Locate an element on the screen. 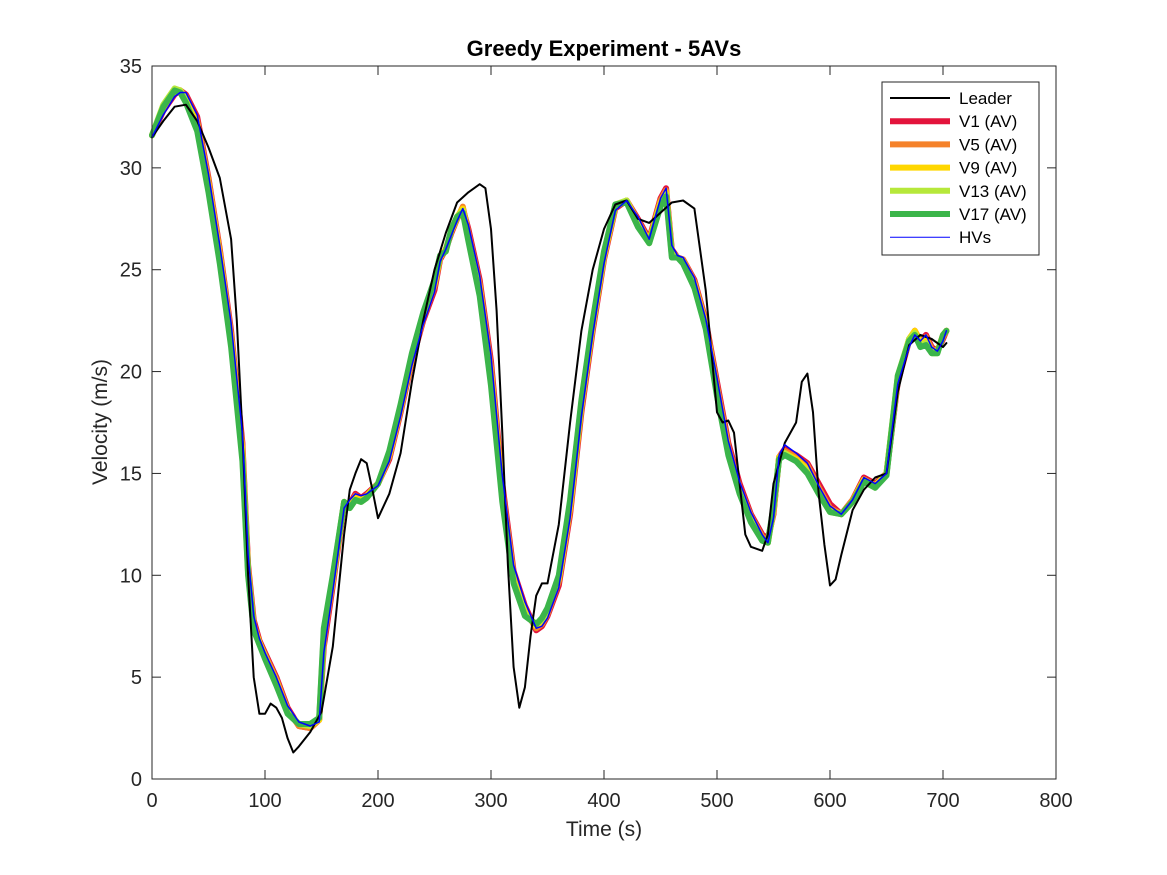 The height and width of the screenshot is (875, 1167). y-axis-label: Velocity (m/s) is located at coordinates (100, 422).